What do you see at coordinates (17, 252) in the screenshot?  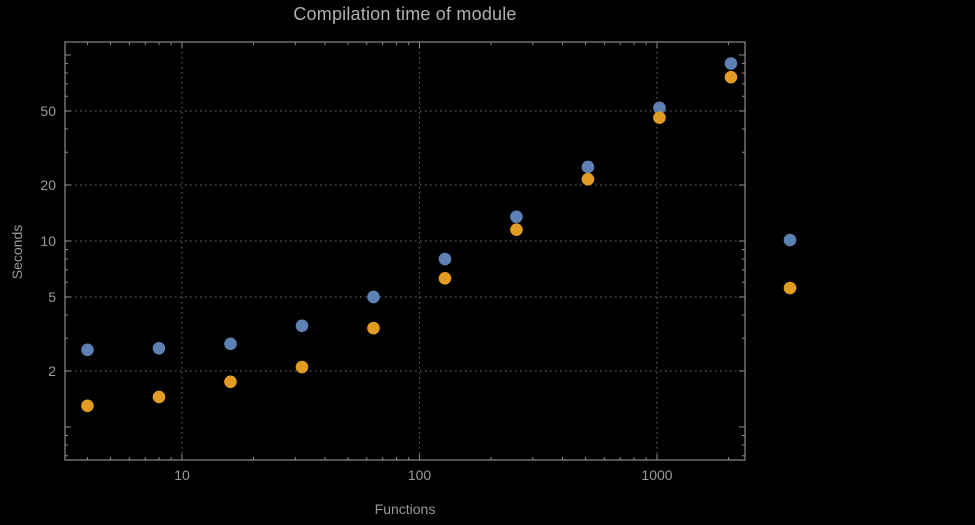 I see `y-axis-label: Seconds` at bounding box center [17, 252].